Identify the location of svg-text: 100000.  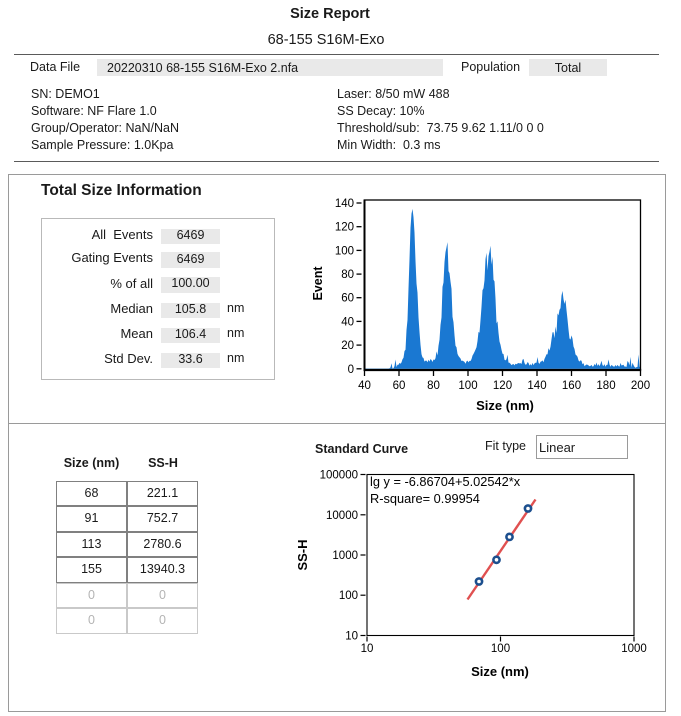
(339, 476).